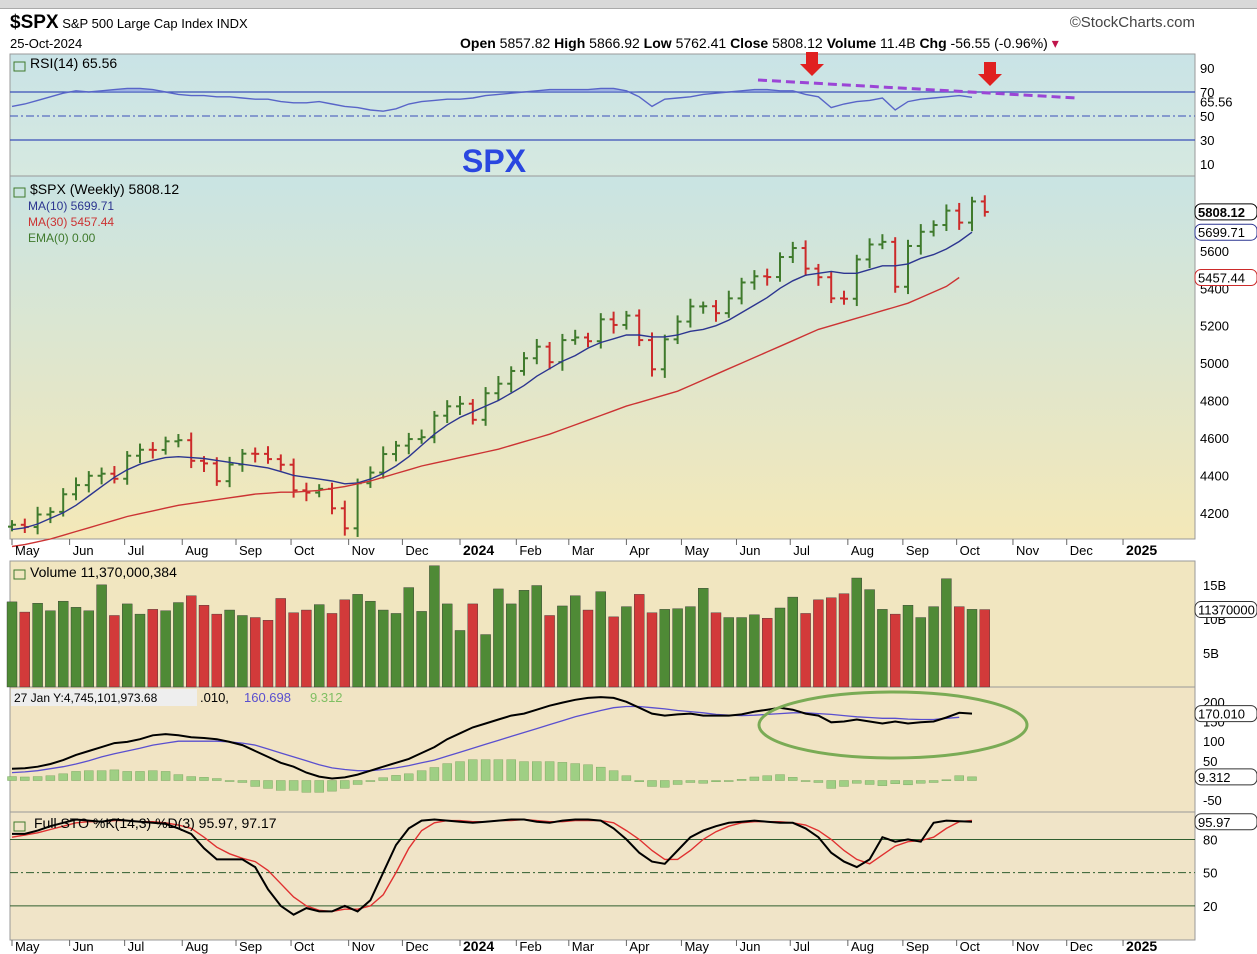  Describe the element at coordinates (862, 550) in the screenshot. I see `x-axis-label: Aug` at that location.